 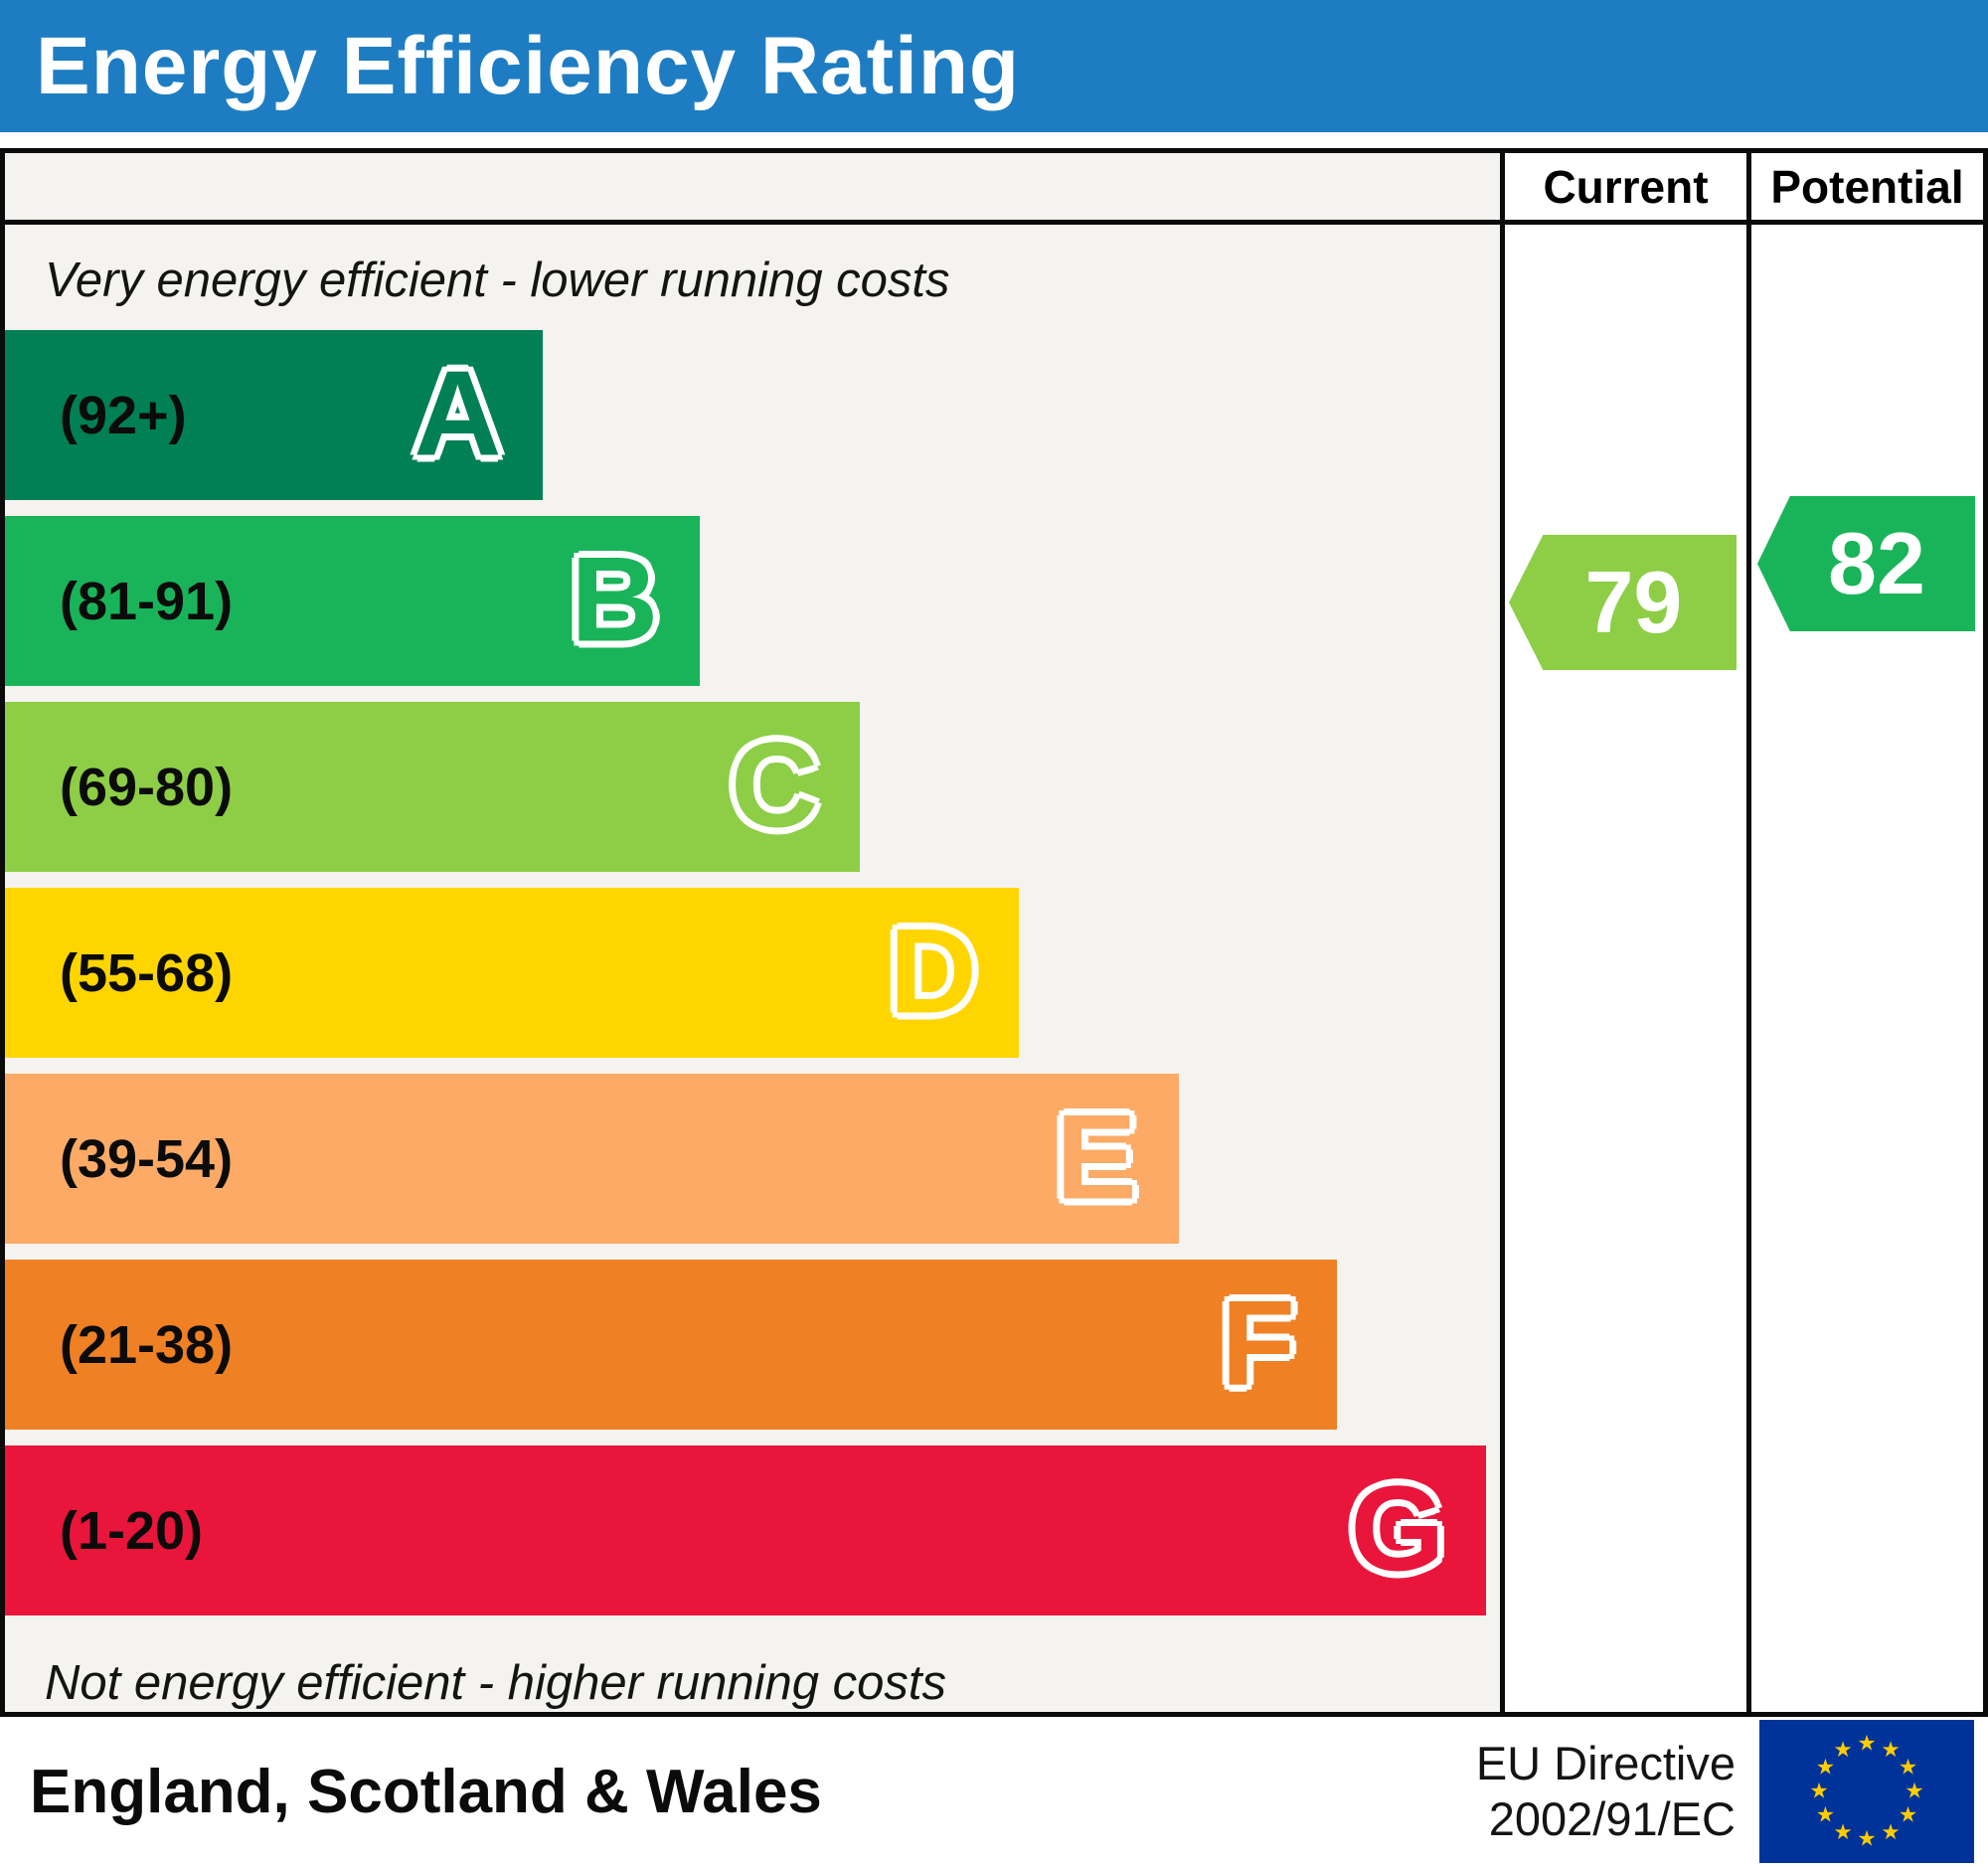 What do you see at coordinates (1623, 186) in the screenshot?
I see `current-column-header: Current` at bounding box center [1623, 186].